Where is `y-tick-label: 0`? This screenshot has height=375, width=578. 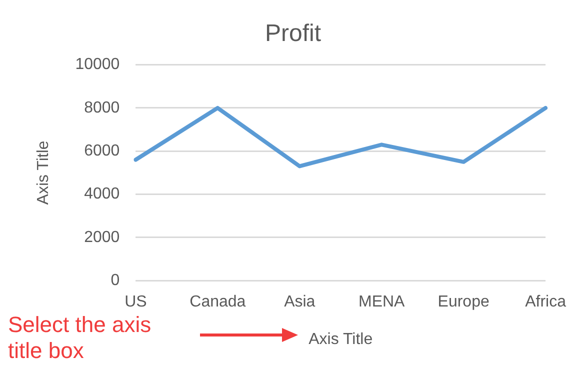
y-tick-label: 0 is located at coordinates (115, 281).